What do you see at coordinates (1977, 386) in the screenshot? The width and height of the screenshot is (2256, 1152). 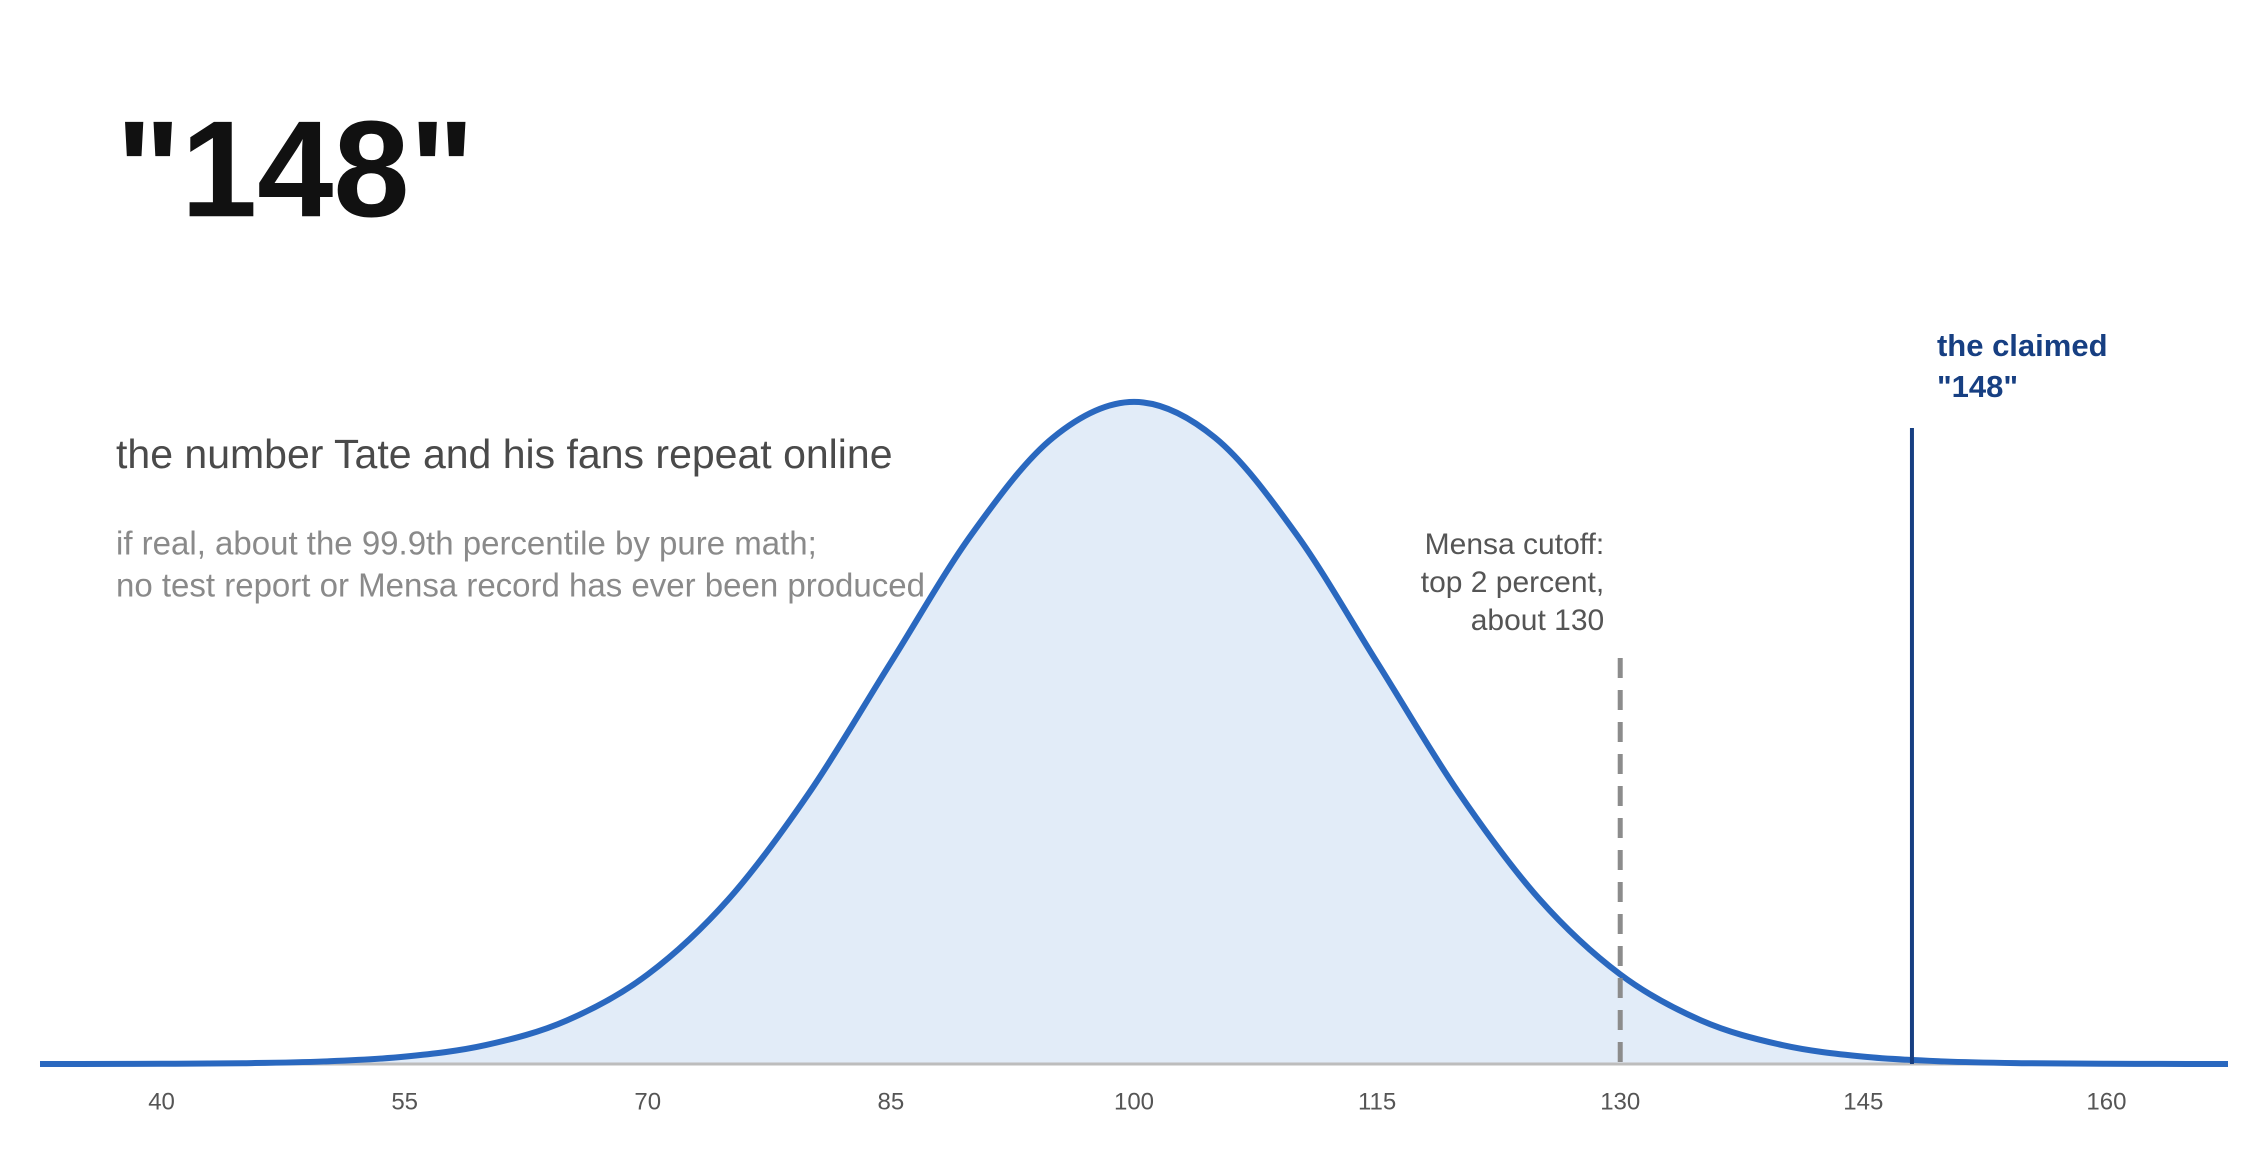 I see `marker-label: "148"` at bounding box center [1977, 386].